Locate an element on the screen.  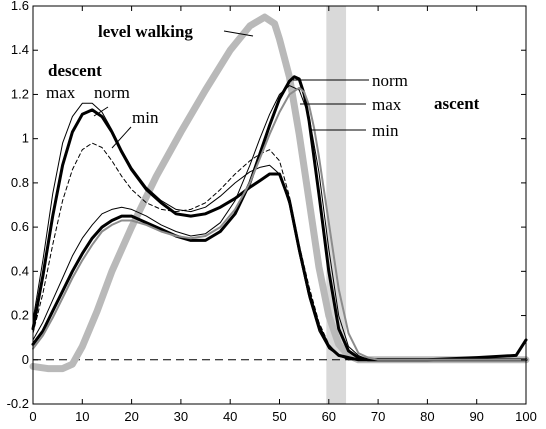
y-tick-label: 0 is located at coordinates (25, 359).